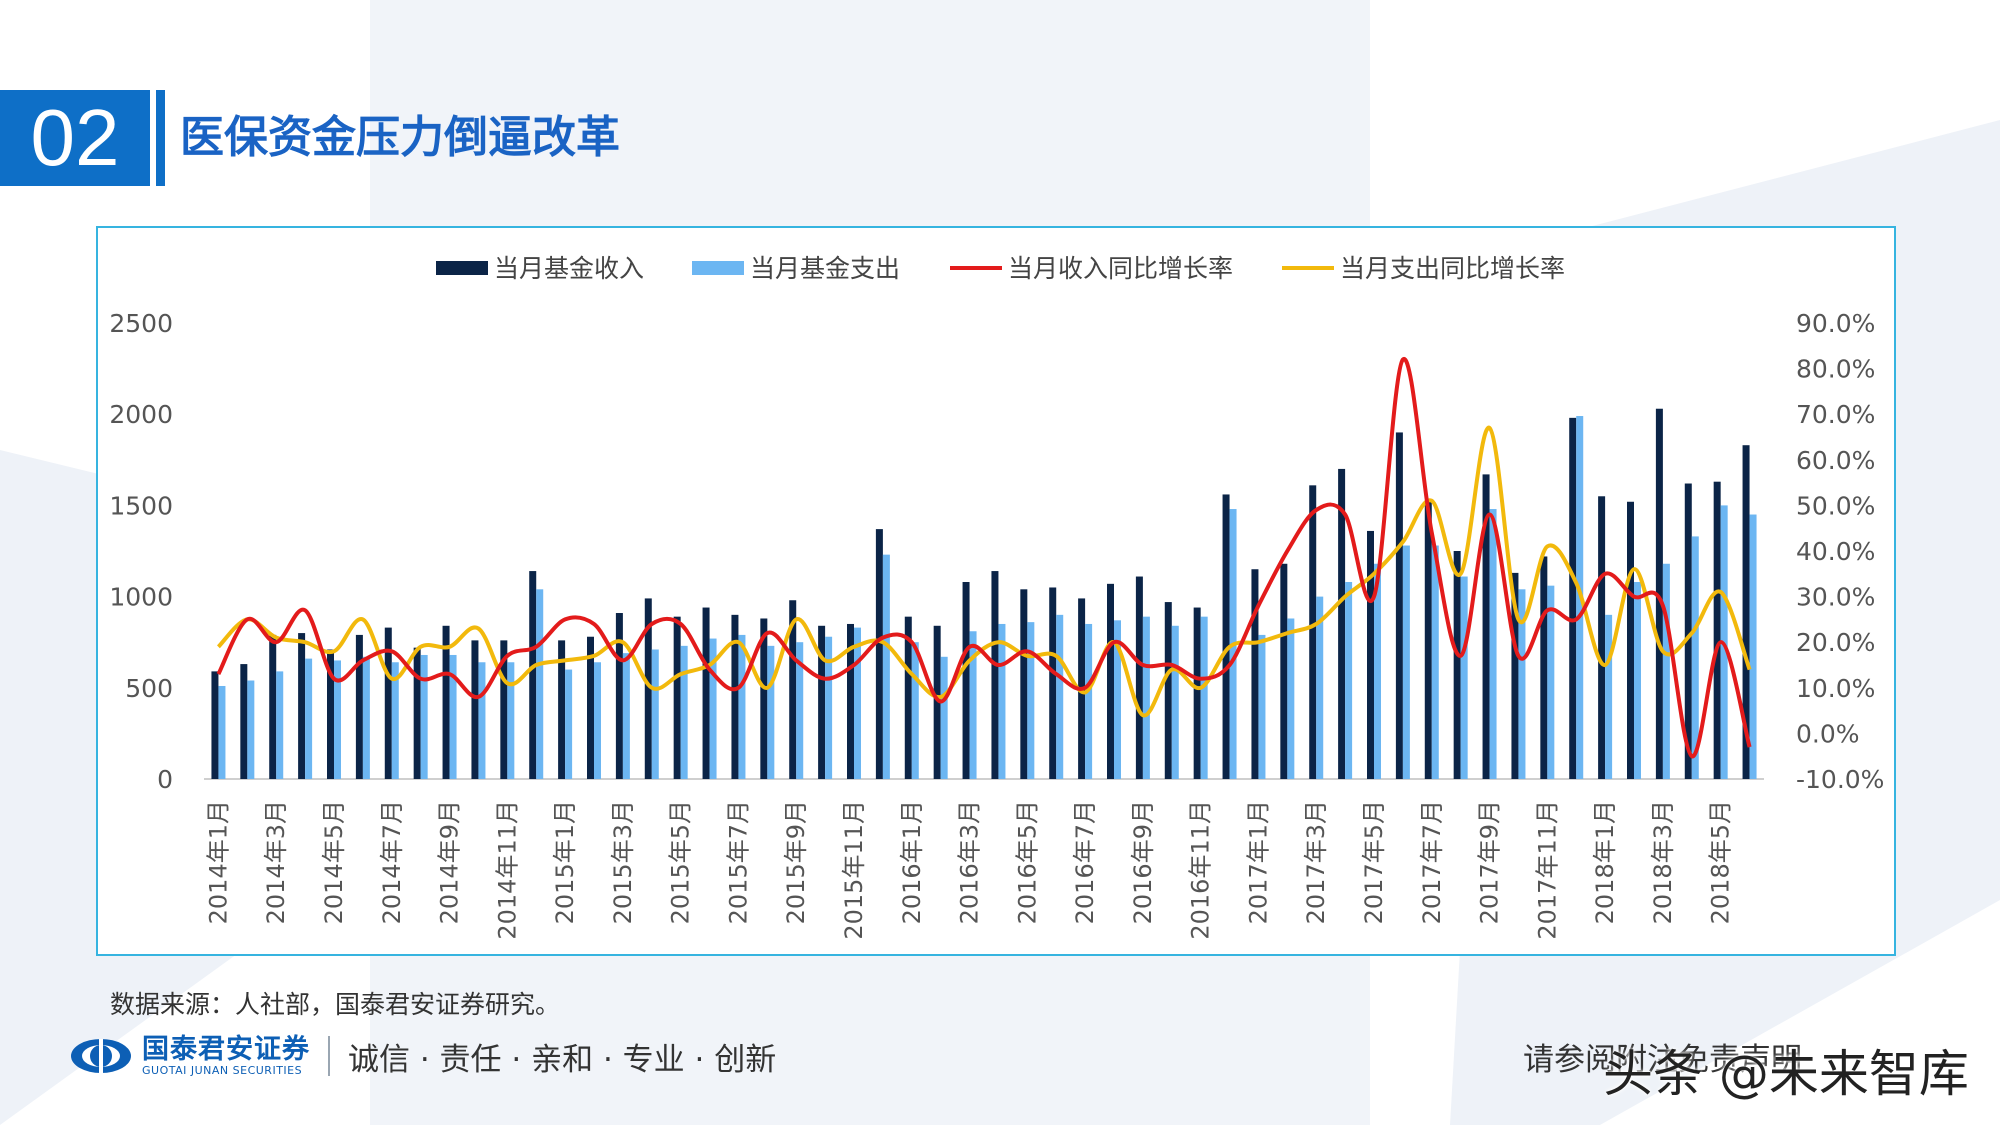 The height and width of the screenshot is (1125, 2000). Describe the element at coordinates (854, 870) in the screenshot. I see `x-tick-label: 2015年11月` at that location.